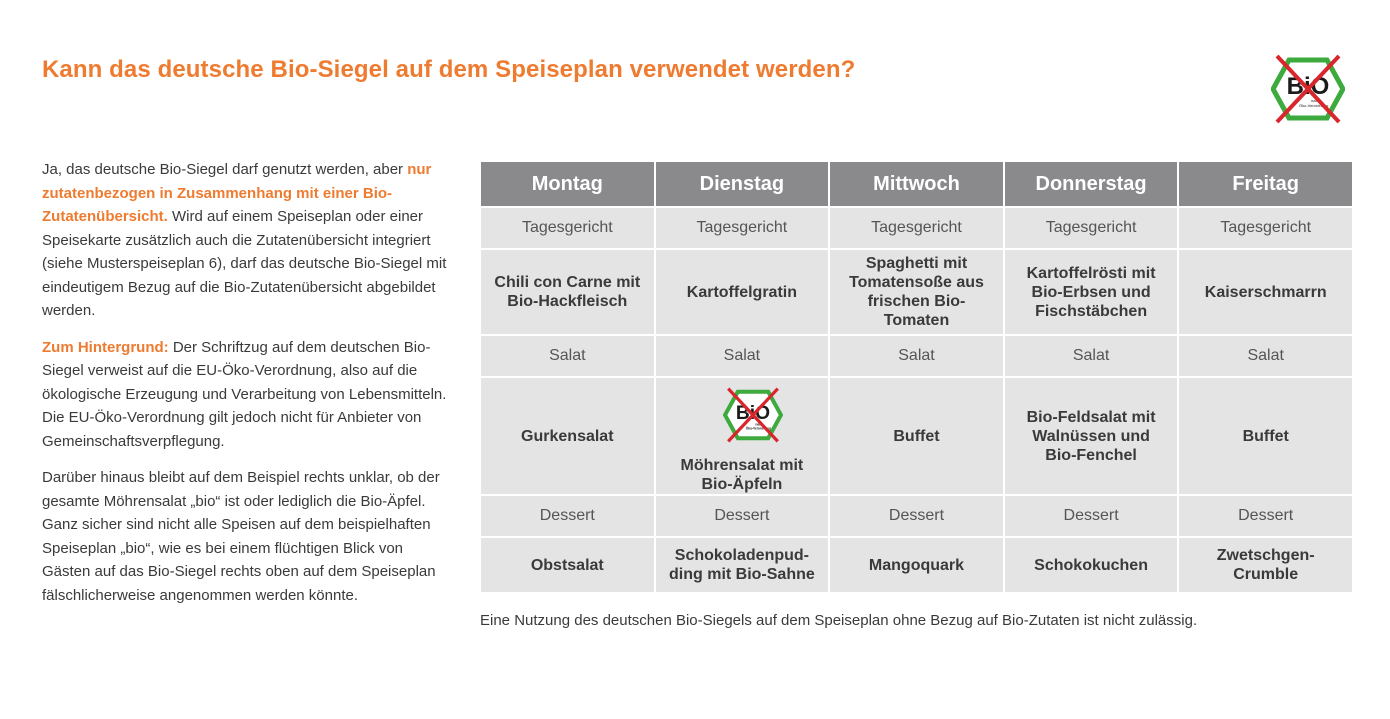  Describe the element at coordinates (567, 565) in the screenshot. I see `dish-cell: Obstsalat` at that location.